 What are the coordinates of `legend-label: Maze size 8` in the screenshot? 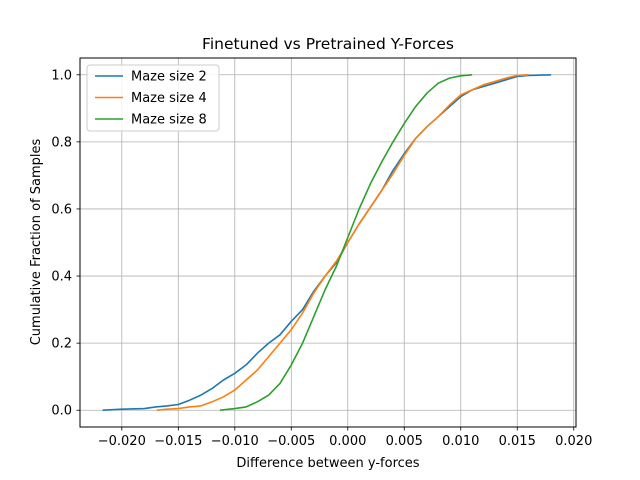 It's located at (169, 120).